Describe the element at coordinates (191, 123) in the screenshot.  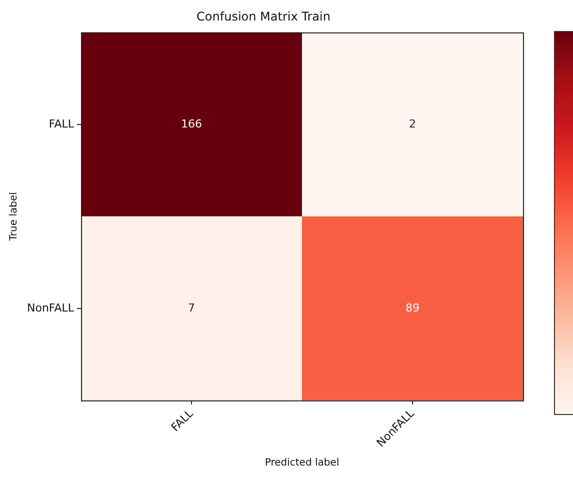
I see `data-label: 166` at that location.